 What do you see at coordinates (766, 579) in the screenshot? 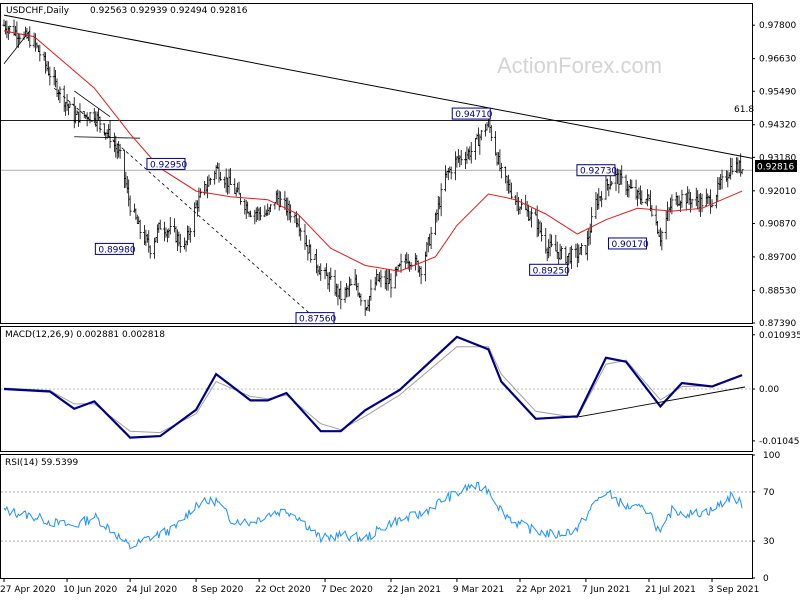
I see `rsi-y-tick-label: 0` at bounding box center [766, 579].